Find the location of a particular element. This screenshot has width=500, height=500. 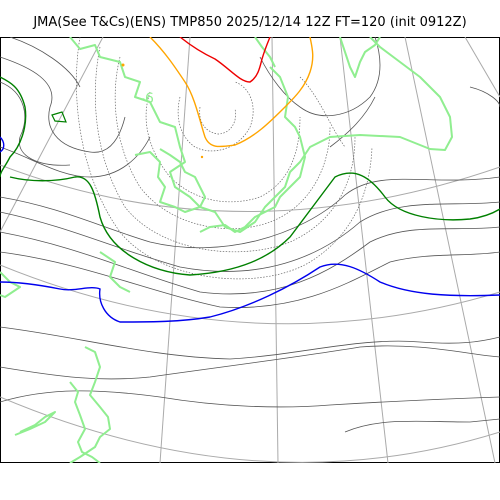

coast-south-islands is located at coordinates (90, 404).